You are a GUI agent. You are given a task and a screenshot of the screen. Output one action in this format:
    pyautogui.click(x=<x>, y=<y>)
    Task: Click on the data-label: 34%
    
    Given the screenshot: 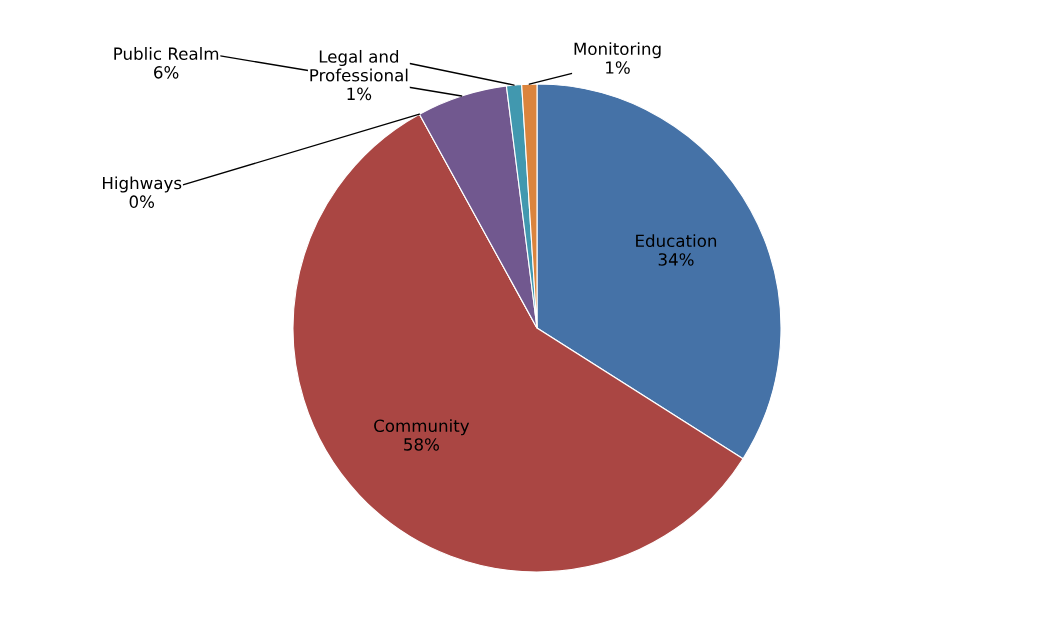 What is the action you would take?
    pyautogui.click(x=676, y=259)
    